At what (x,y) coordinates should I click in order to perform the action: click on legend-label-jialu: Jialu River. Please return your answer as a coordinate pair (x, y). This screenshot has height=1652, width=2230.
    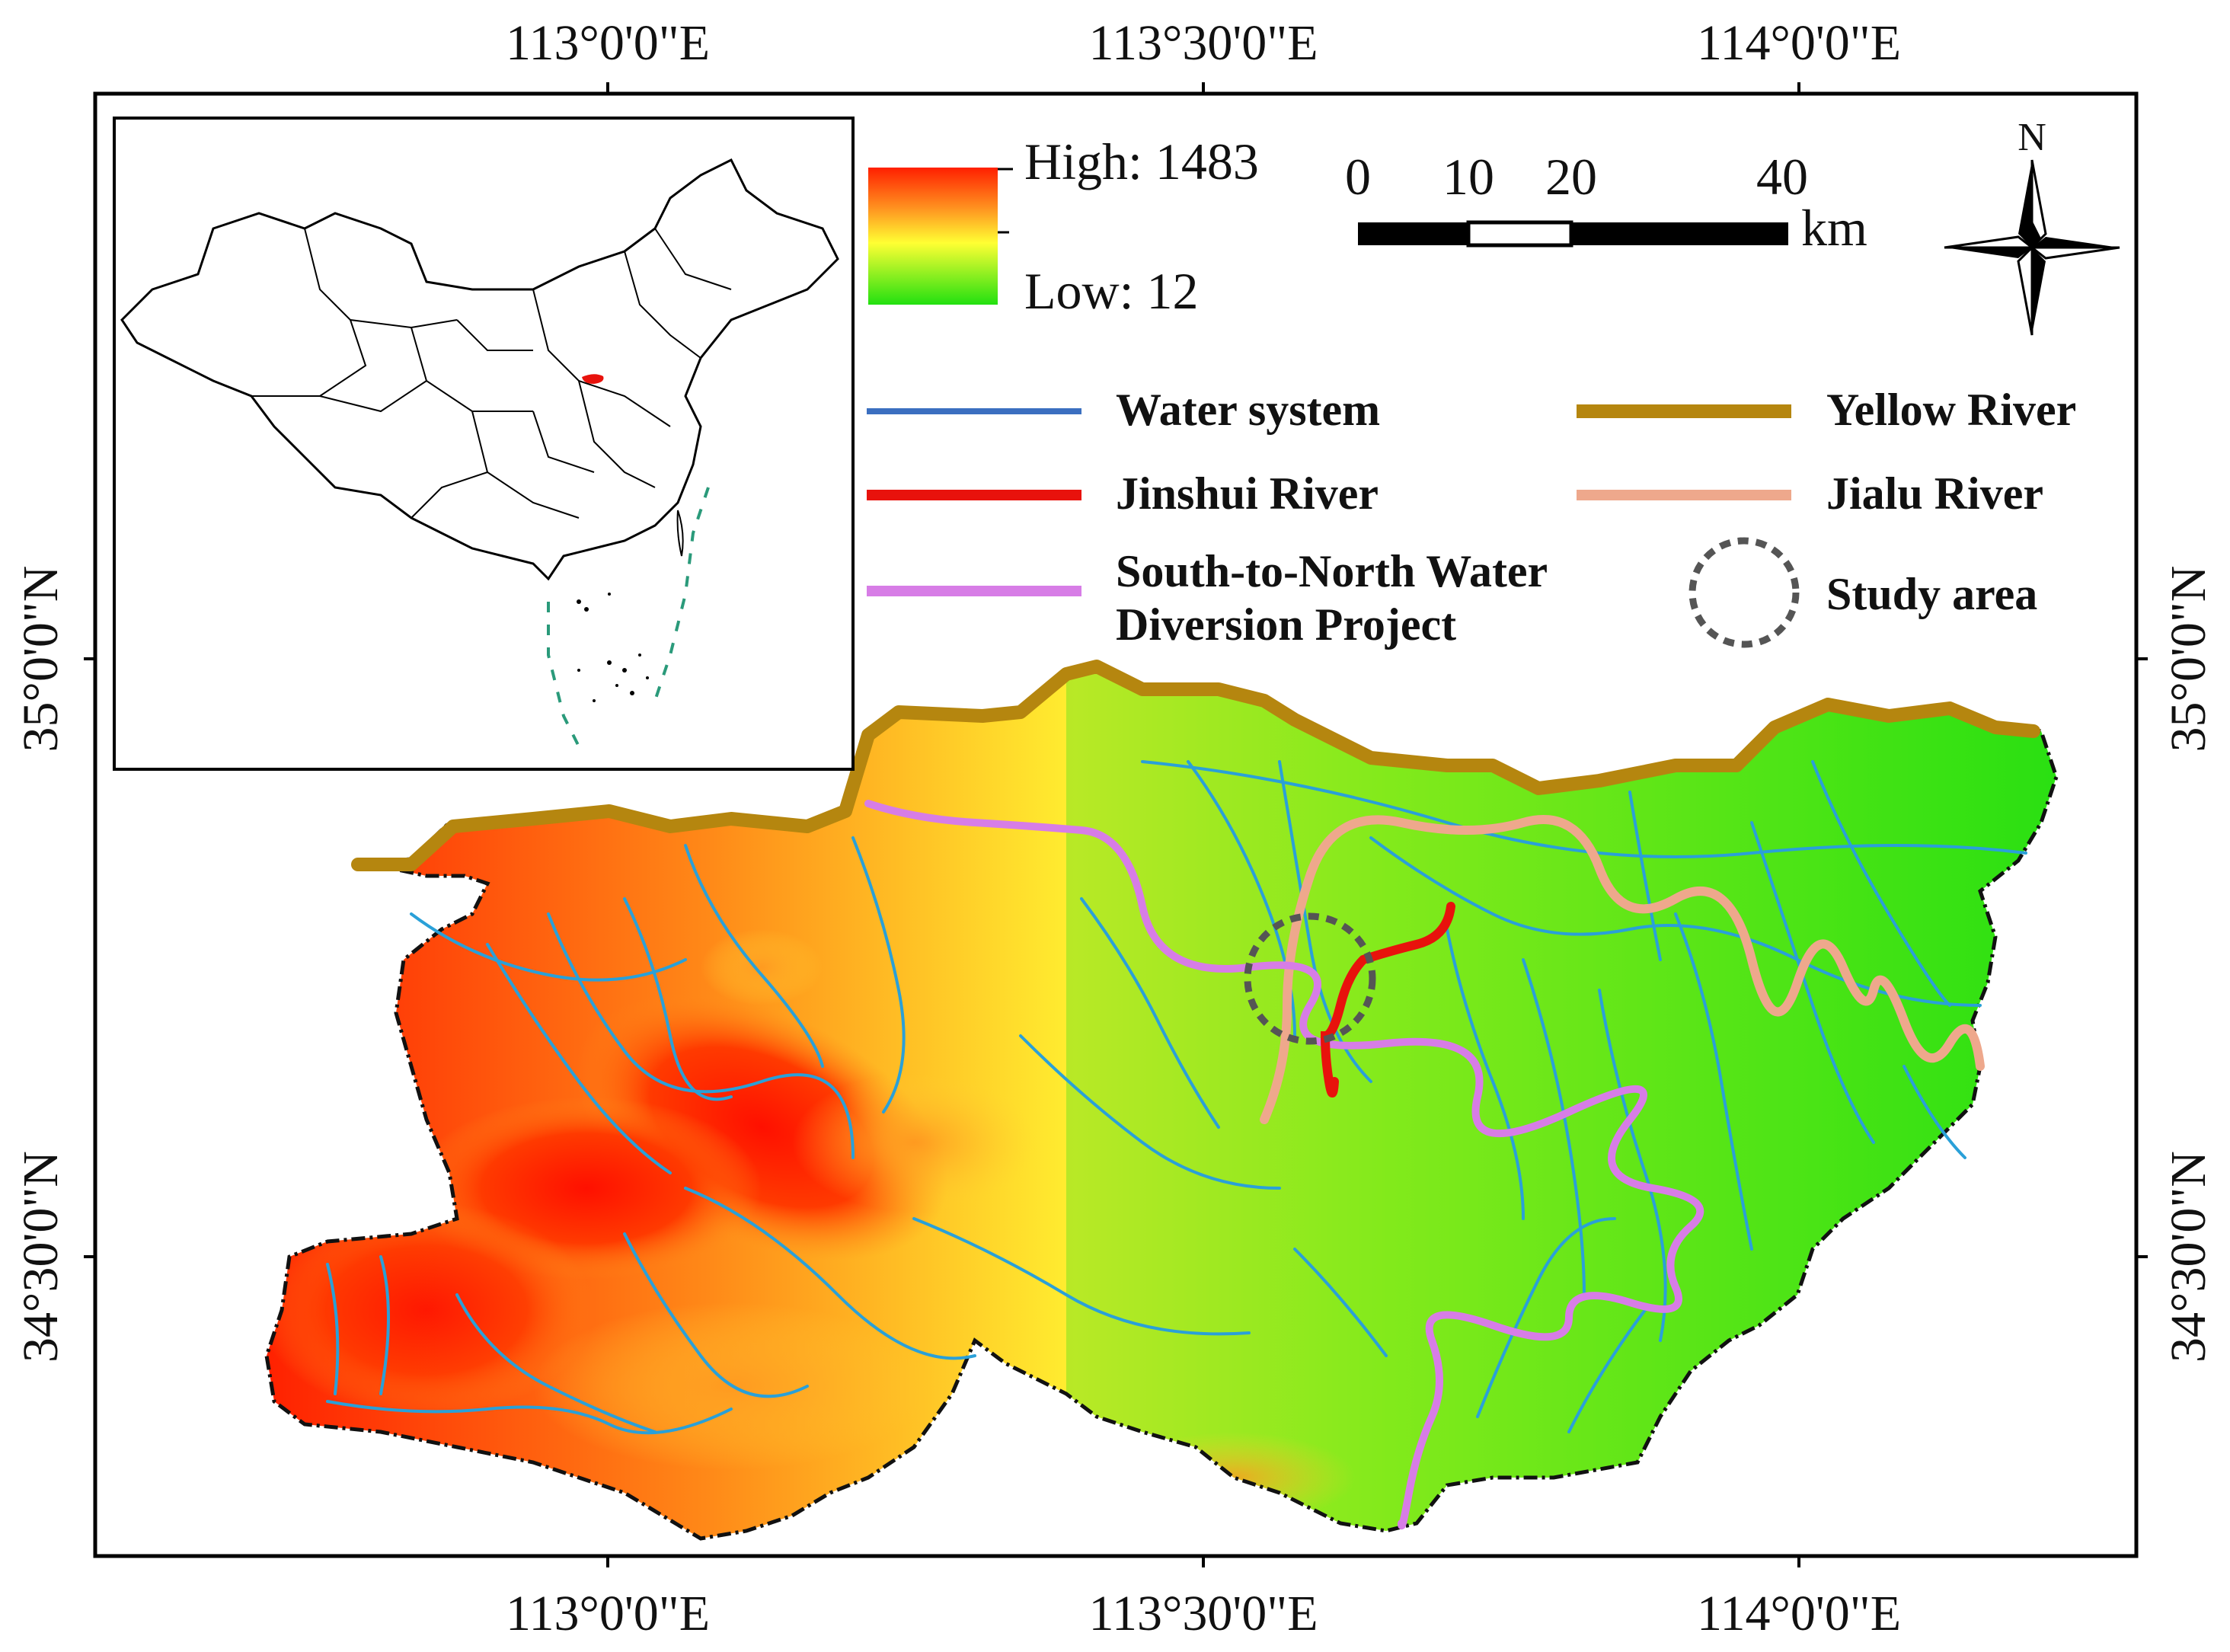
    Looking at the image, I should click on (1934, 493).